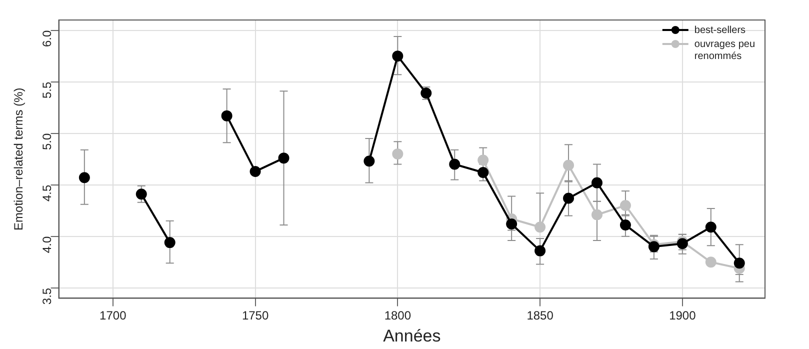  Describe the element at coordinates (682, 315) in the screenshot. I see `x-tick-label: 1900` at that location.